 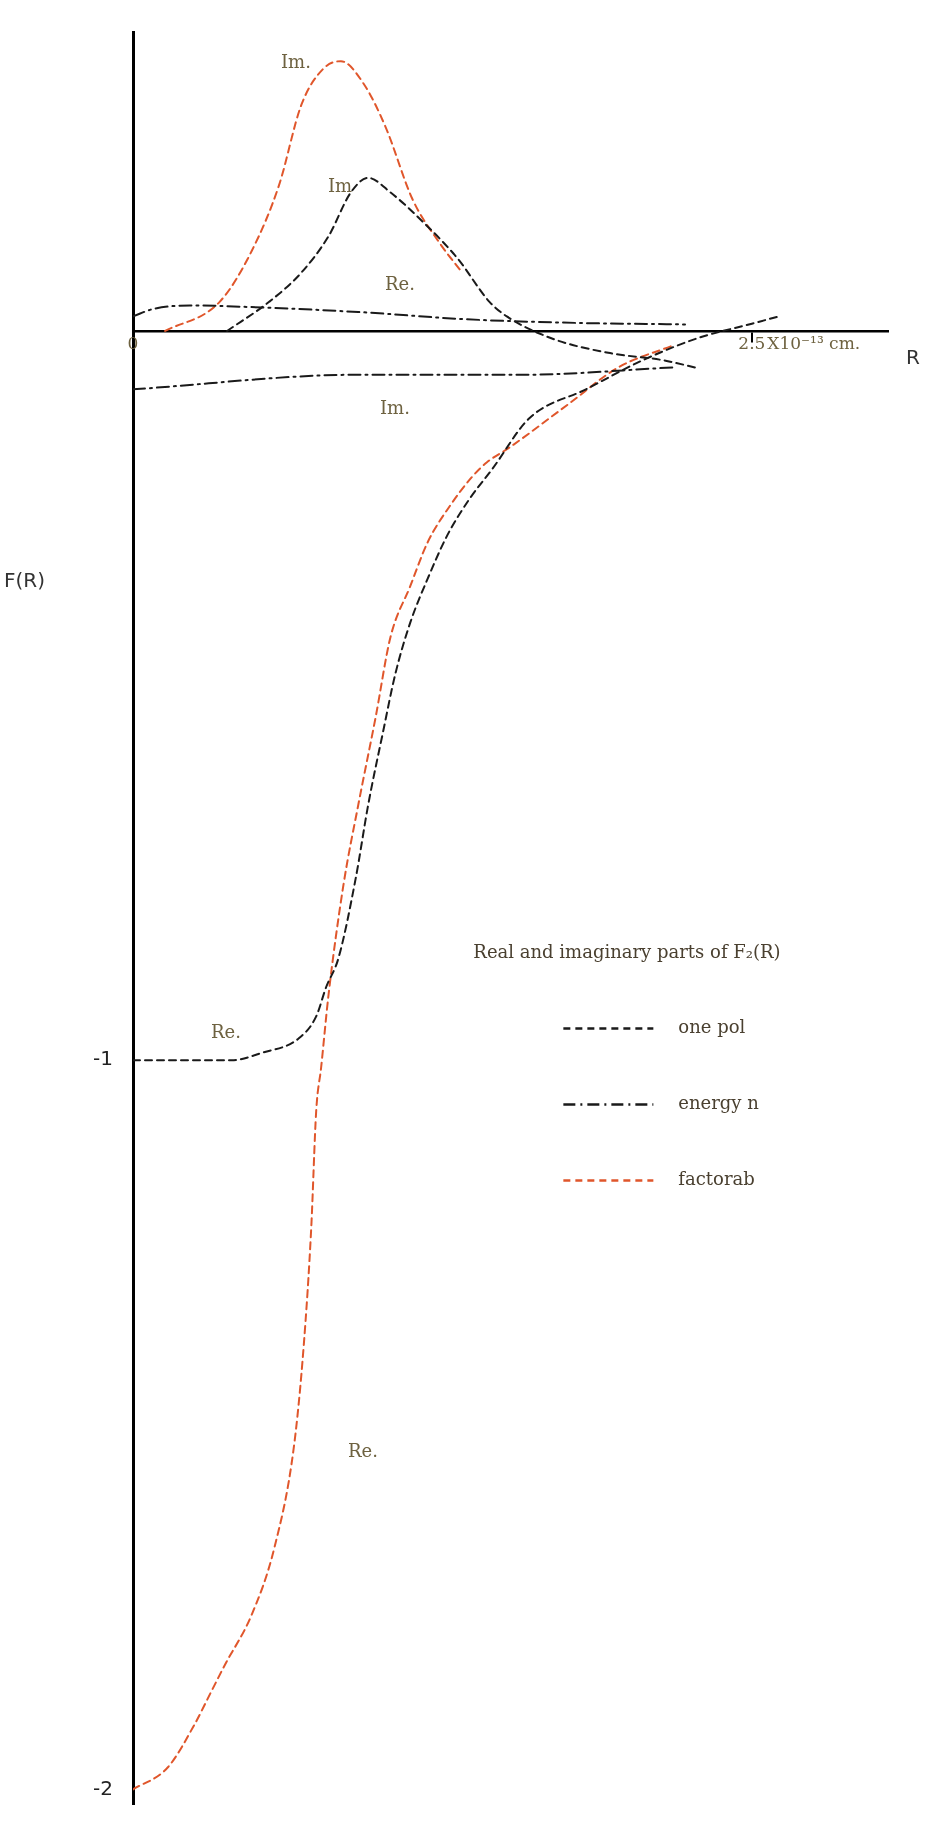 What do you see at coordinates (814, 343) in the screenshot?
I see `annotation: X10⁻¹³ cm.` at bounding box center [814, 343].